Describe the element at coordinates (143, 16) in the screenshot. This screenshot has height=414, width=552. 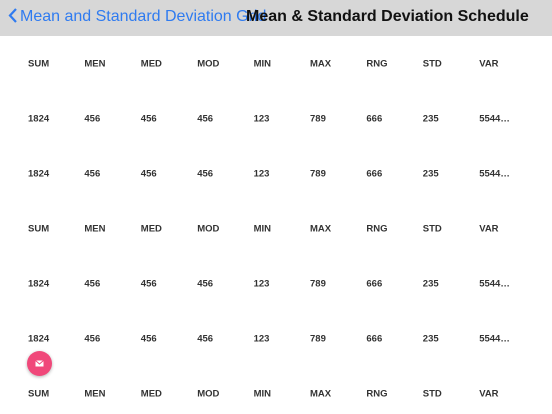
I see `back-label: Mean and Standard Deviation Grid` at that location.